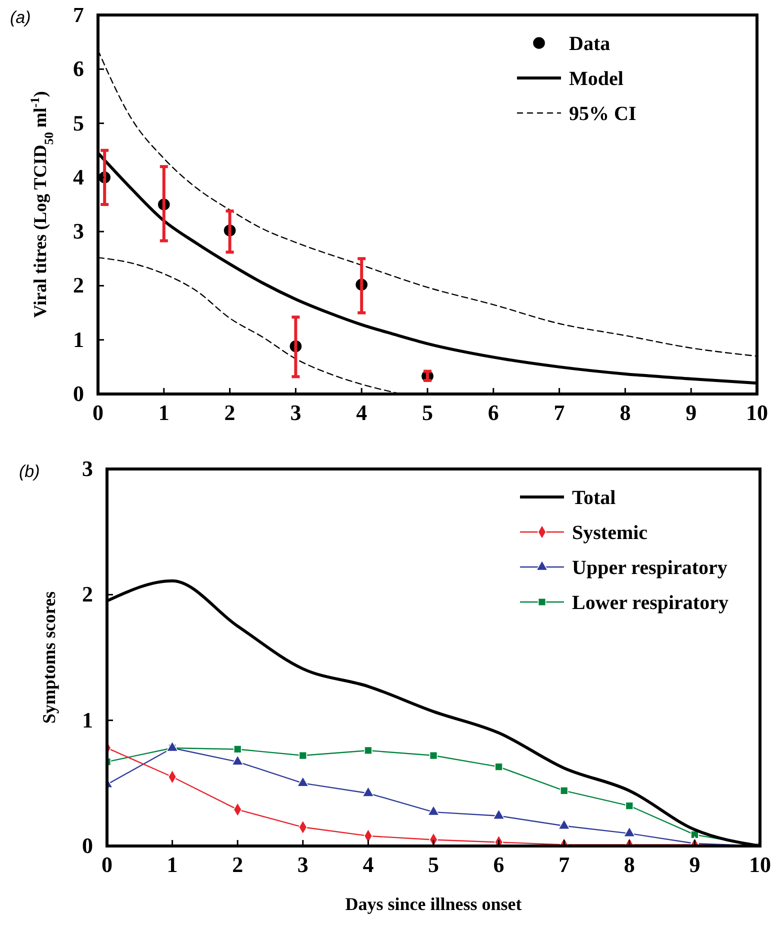 This screenshot has width=781, height=928. What do you see at coordinates (589, 44) in the screenshot?
I see `legend-label: Data` at bounding box center [589, 44].